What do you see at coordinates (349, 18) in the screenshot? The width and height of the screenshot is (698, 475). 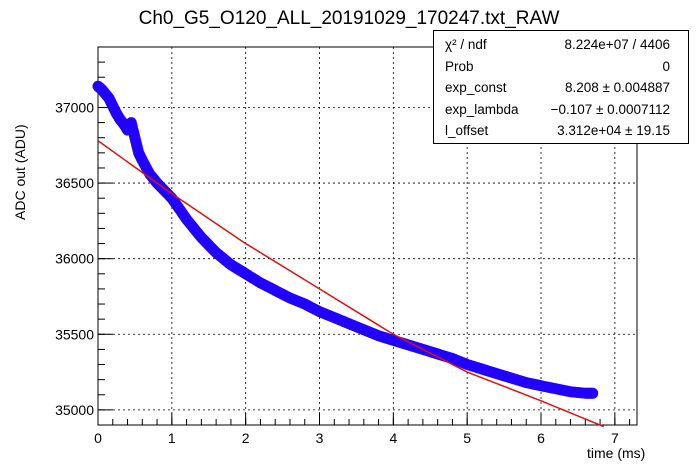 I see `chart-title: Ch0_G5_O120_ALL_20191029_170247.txt_RAW` at bounding box center [349, 18].